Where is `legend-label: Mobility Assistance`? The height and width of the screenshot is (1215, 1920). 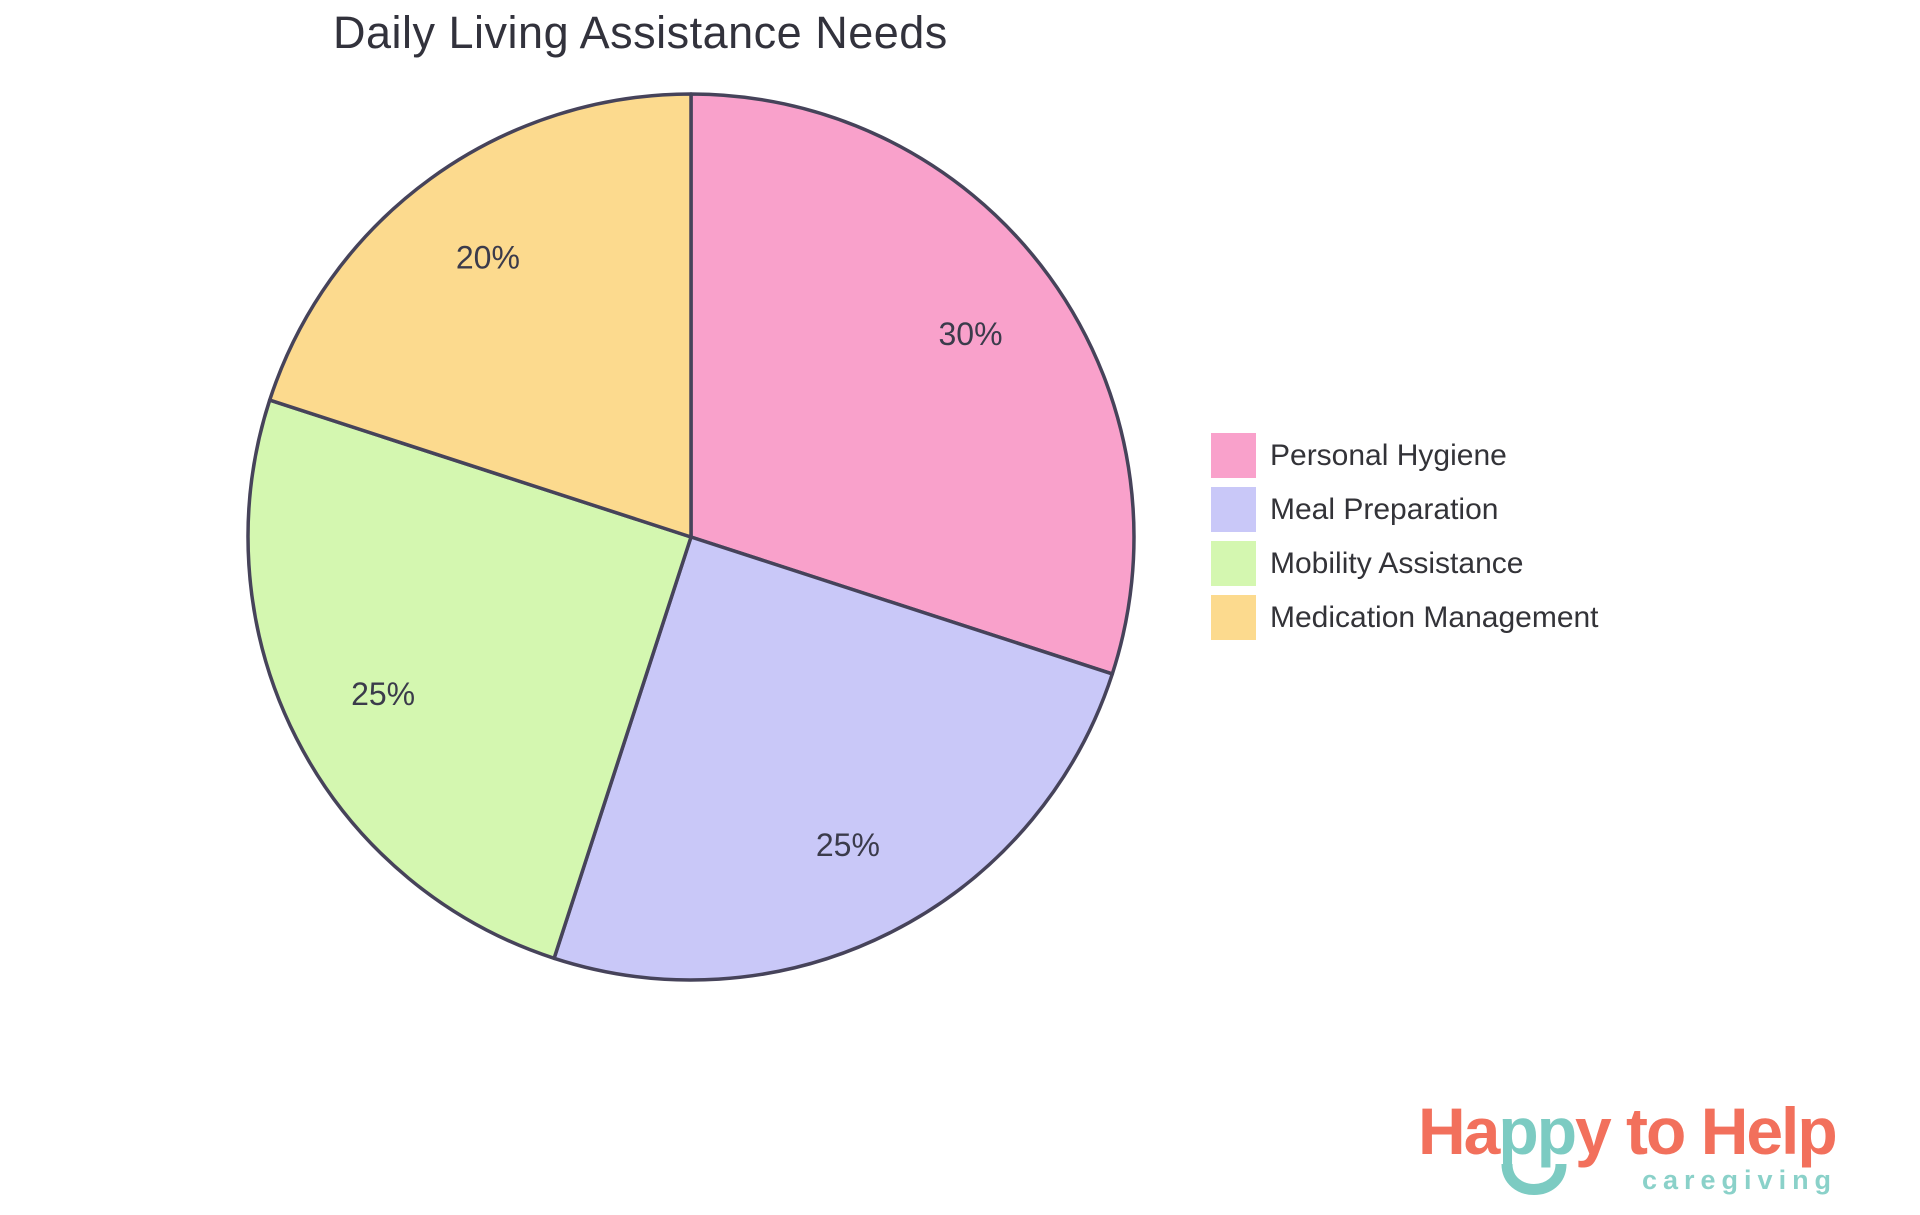
legend-label: Mobility Assistance is located at coordinates (1397, 563).